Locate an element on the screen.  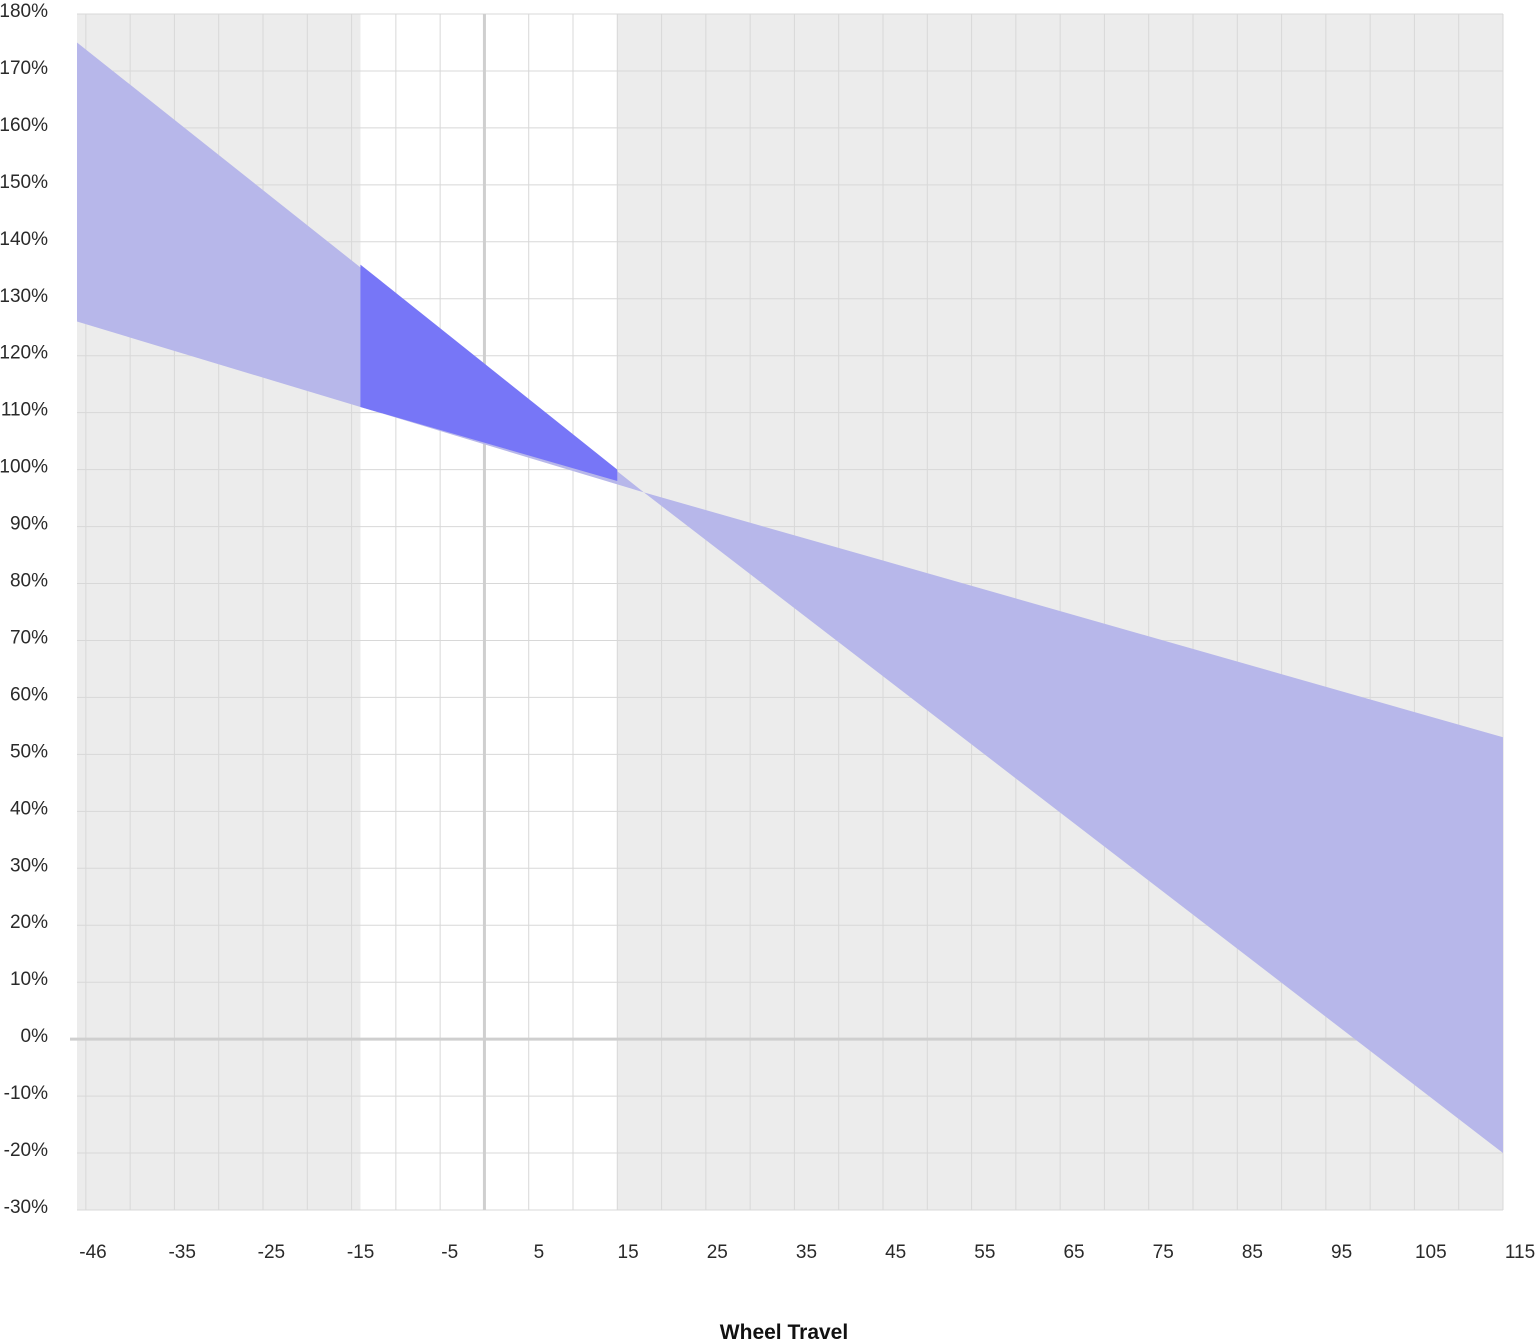
y-tick-label: -20% is located at coordinates (26, 1150).